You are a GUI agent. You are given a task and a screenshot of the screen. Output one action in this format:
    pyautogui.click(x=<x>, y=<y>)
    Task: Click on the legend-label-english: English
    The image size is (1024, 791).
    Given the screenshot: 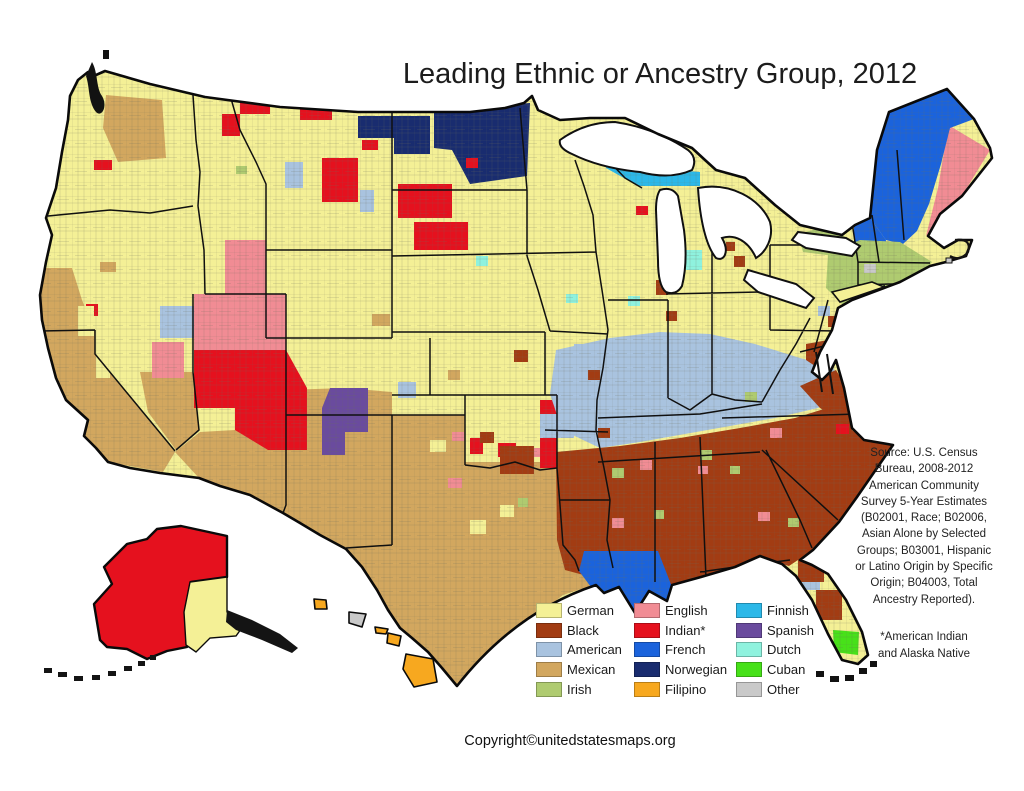 What is the action you would take?
    pyautogui.click(x=686, y=611)
    